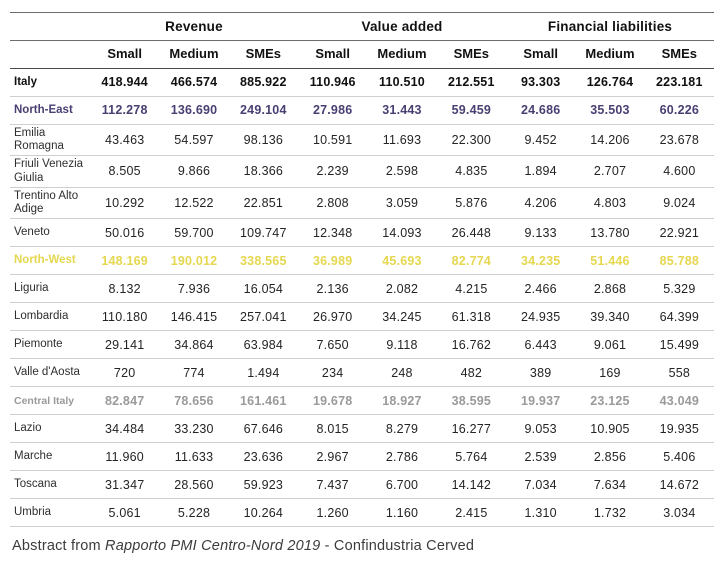 Image resolution: width=724 pixels, height=574 pixels. Describe the element at coordinates (540, 428) in the screenshot. I see `cell-value: 9.053` at that location.